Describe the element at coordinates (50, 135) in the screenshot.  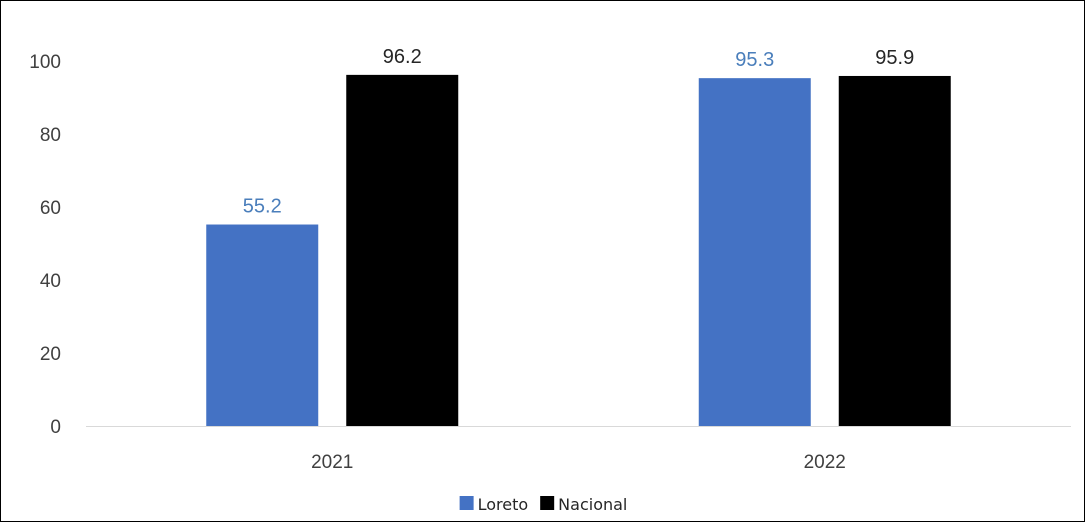
I see `y-tick-label-80: 80` at that location.